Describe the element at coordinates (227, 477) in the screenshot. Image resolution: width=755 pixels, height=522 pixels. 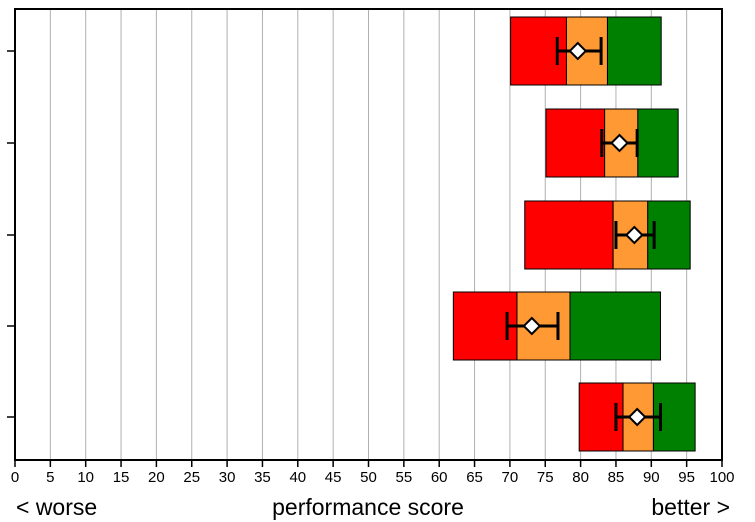
I see `x-tick-label: 30` at that location.